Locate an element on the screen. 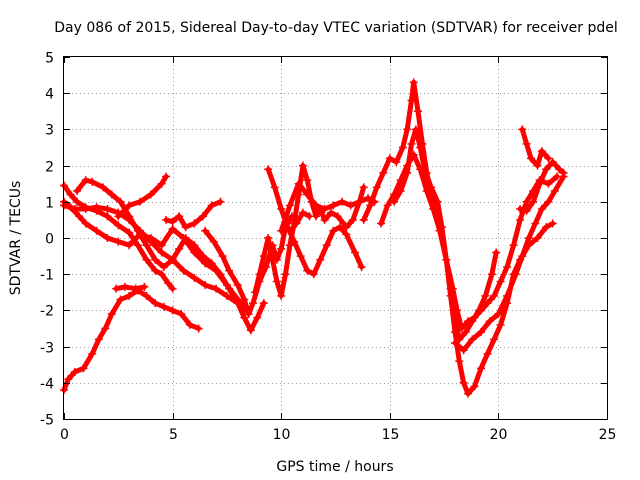  x-tick-label: 0 is located at coordinates (64, 435).